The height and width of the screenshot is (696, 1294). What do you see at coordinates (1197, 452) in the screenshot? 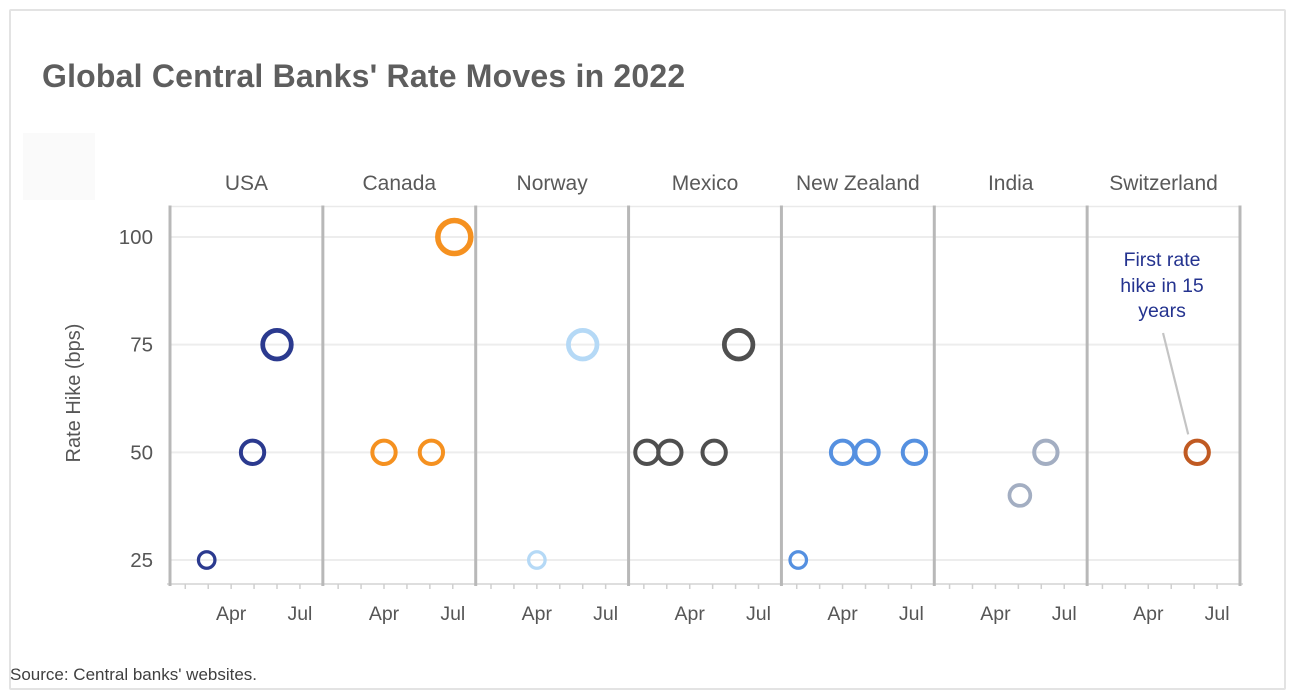
I see `data-point-switzerland-jun-50bps` at bounding box center [1197, 452].